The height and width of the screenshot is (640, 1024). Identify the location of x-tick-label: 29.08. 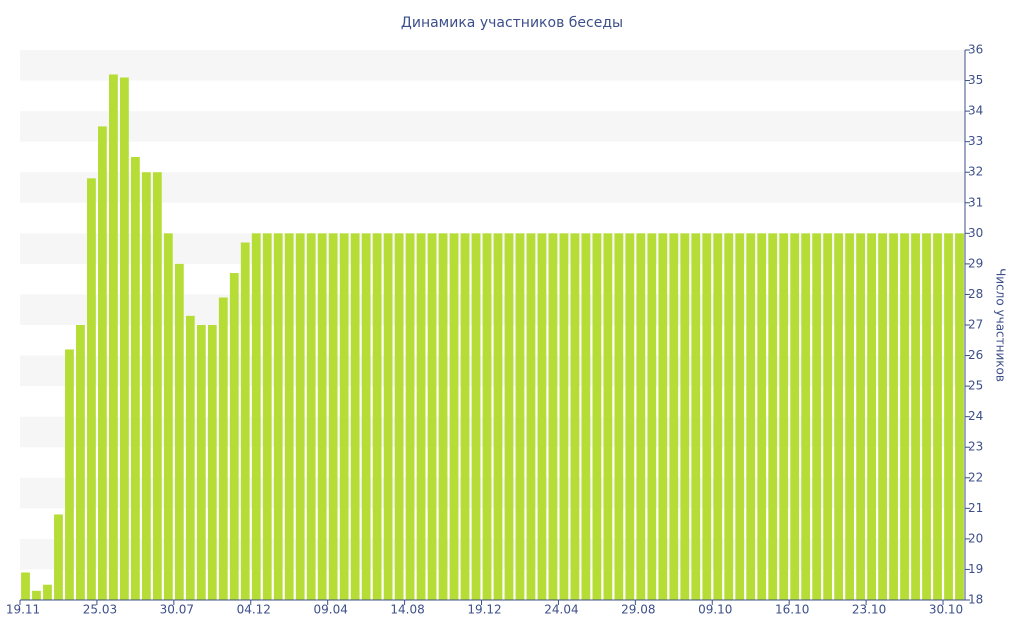
(638, 610).